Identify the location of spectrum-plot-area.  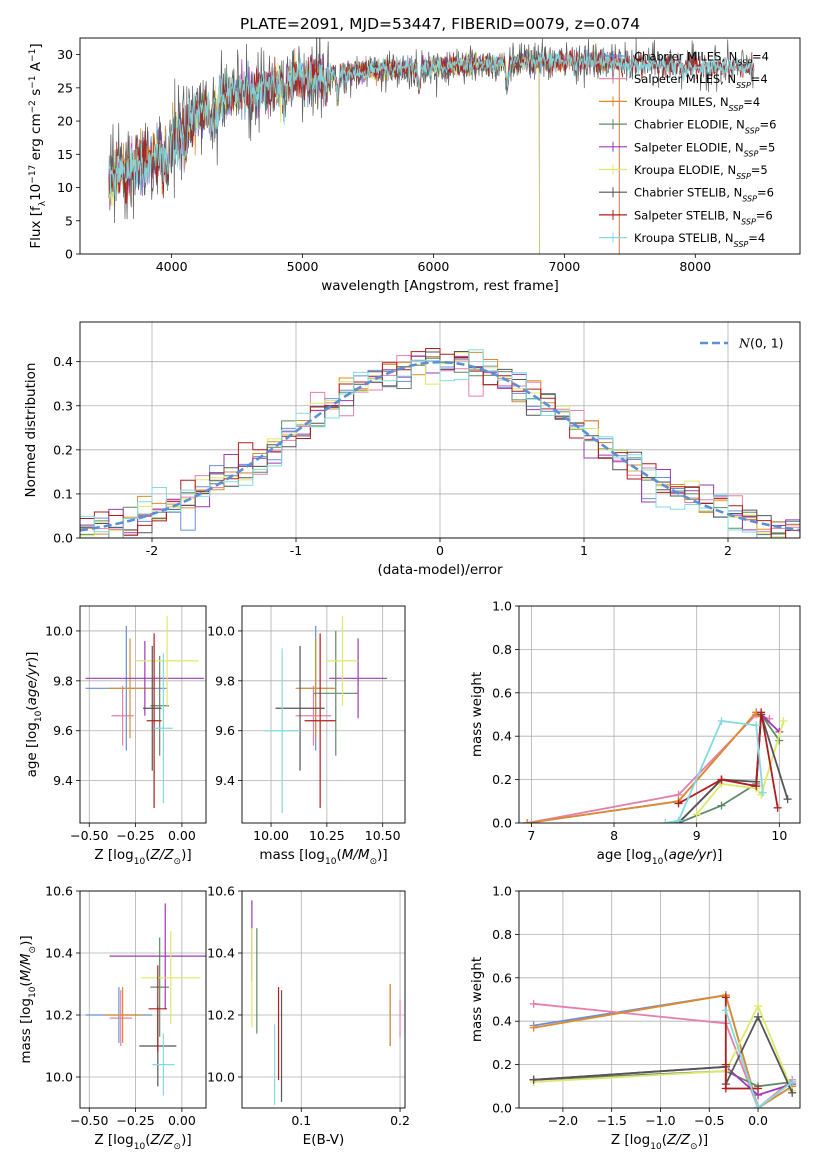
(431, 146).